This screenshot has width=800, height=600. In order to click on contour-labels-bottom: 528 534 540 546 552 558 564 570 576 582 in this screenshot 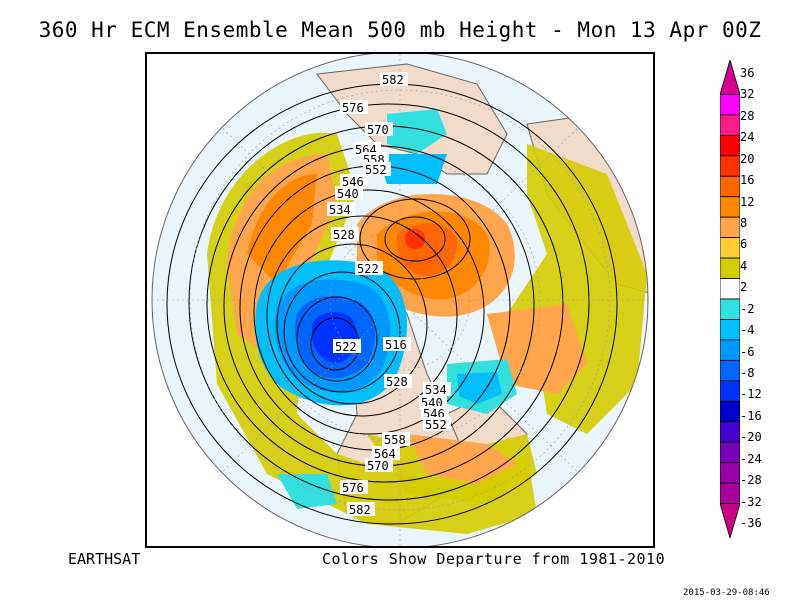, I will do `click(395, 445)`.